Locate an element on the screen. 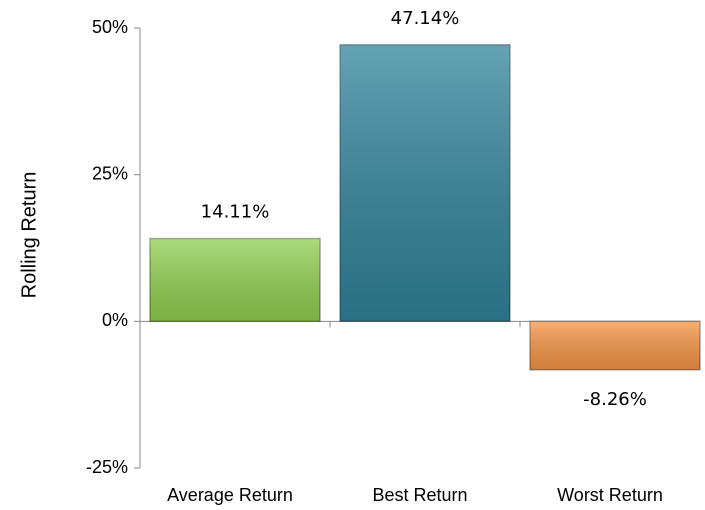 The width and height of the screenshot is (705, 510). y-tick-label: 50% is located at coordinates (110, 27).